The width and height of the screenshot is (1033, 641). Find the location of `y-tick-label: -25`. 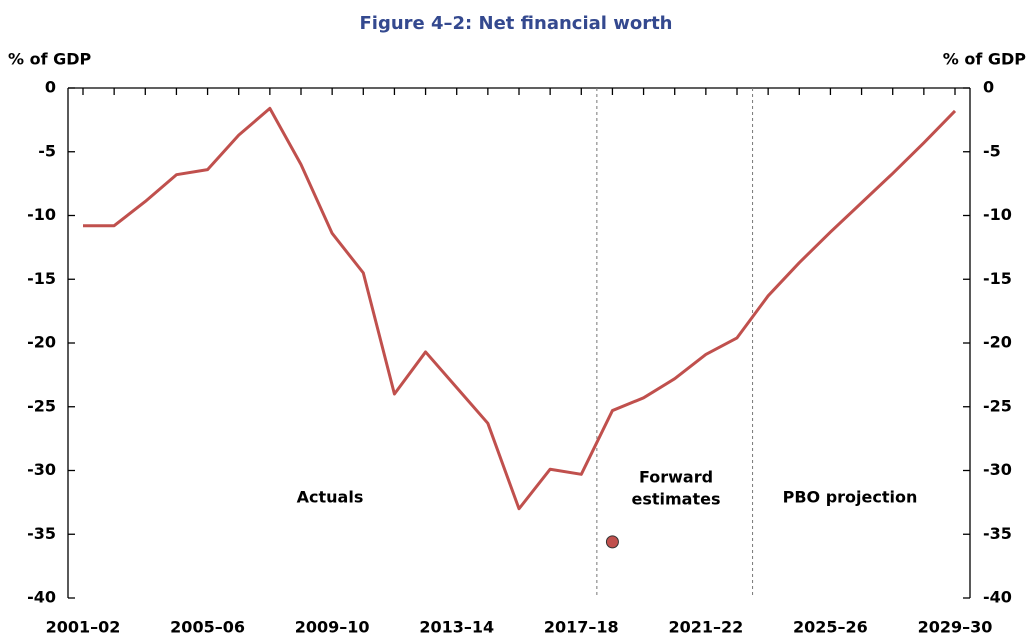

y-tick-label: -25 is located at coordinates (41, 405).